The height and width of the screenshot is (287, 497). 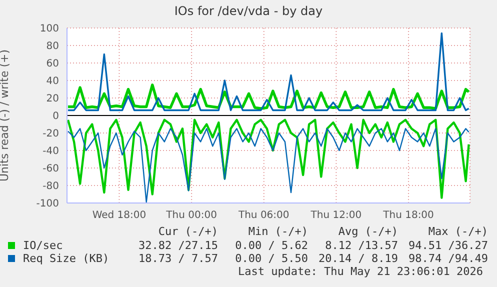 I want to click on legend-label: Req Size (KB), so click(x=66, y=258).